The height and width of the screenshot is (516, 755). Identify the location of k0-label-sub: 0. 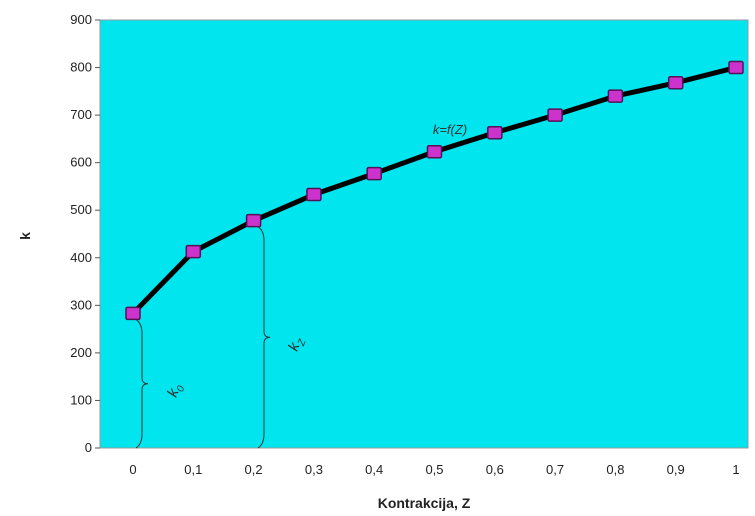
(181, 389).